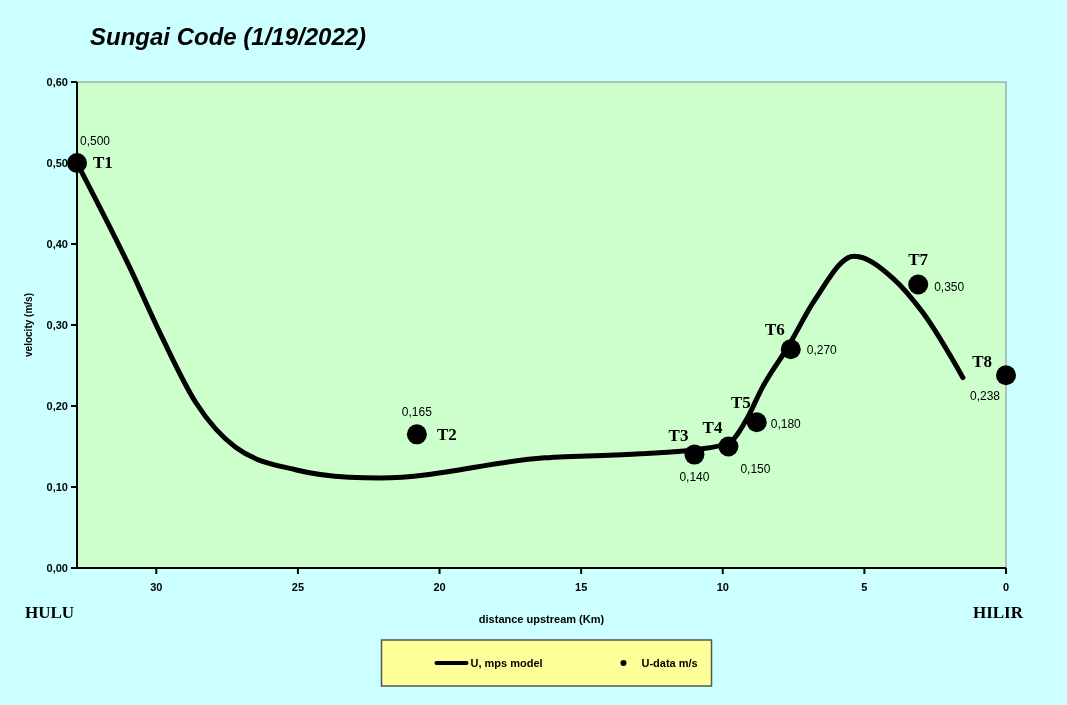 The width and height of the screenshot is (1067, 705). Describe the element at coordinates (28, 325) in the screenshot. I see `y-axis-title: velocity (m/s)` at that location.